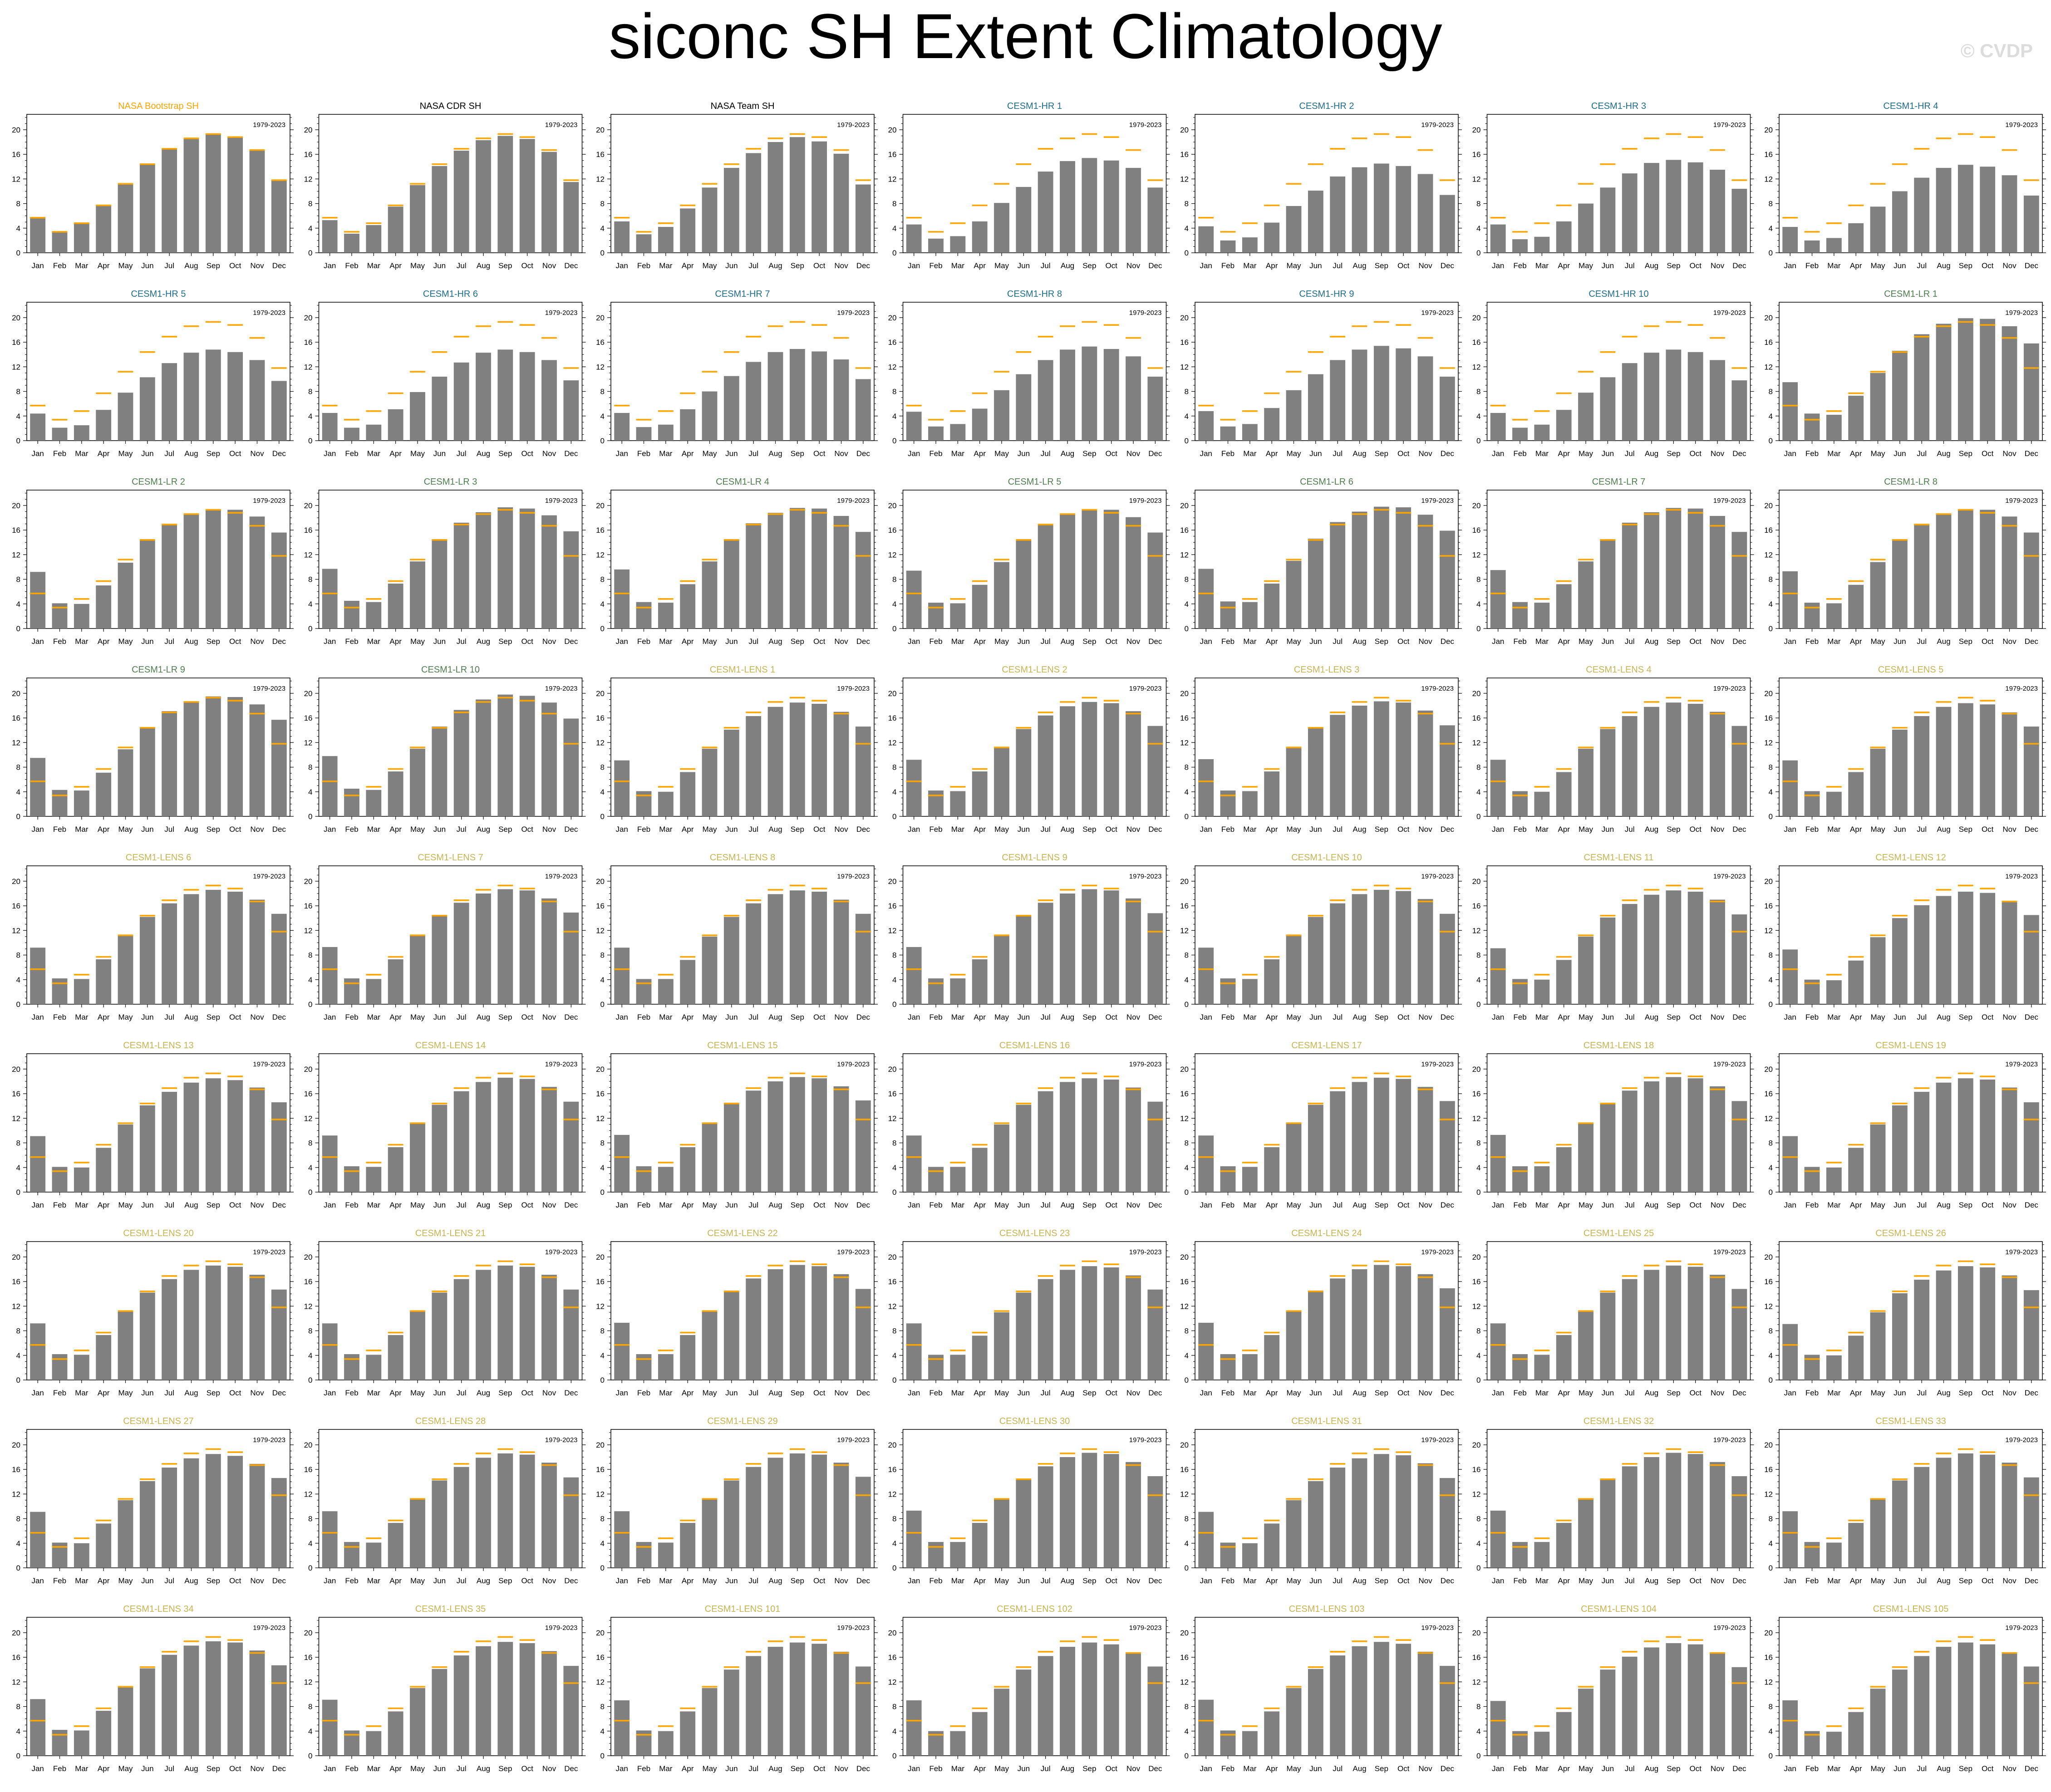  What do you see at coordinates (819, 396) in the screenshot?
I see `bar-oct` at bounding box center [819, 396].